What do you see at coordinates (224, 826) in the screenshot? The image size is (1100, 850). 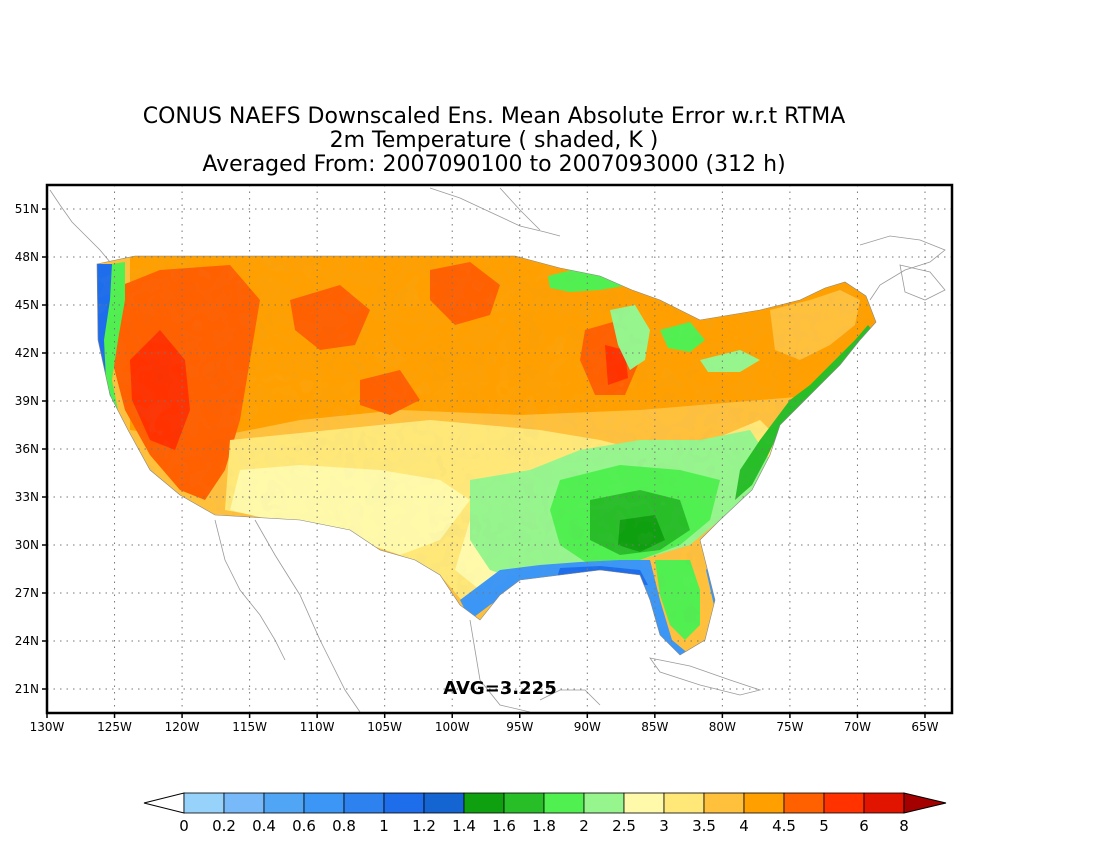 I see `colorbar-label: 0.2` at bounding box center [224, 826].